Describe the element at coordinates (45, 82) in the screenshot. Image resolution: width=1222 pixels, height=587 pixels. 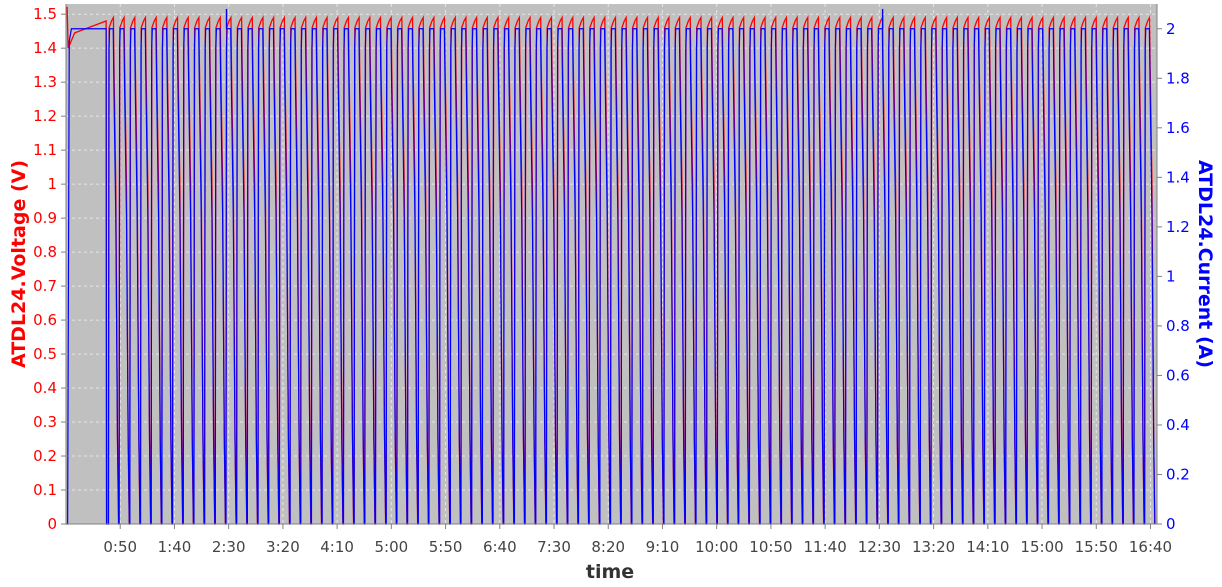
I see `left-tick-label: 1.3` at that location.